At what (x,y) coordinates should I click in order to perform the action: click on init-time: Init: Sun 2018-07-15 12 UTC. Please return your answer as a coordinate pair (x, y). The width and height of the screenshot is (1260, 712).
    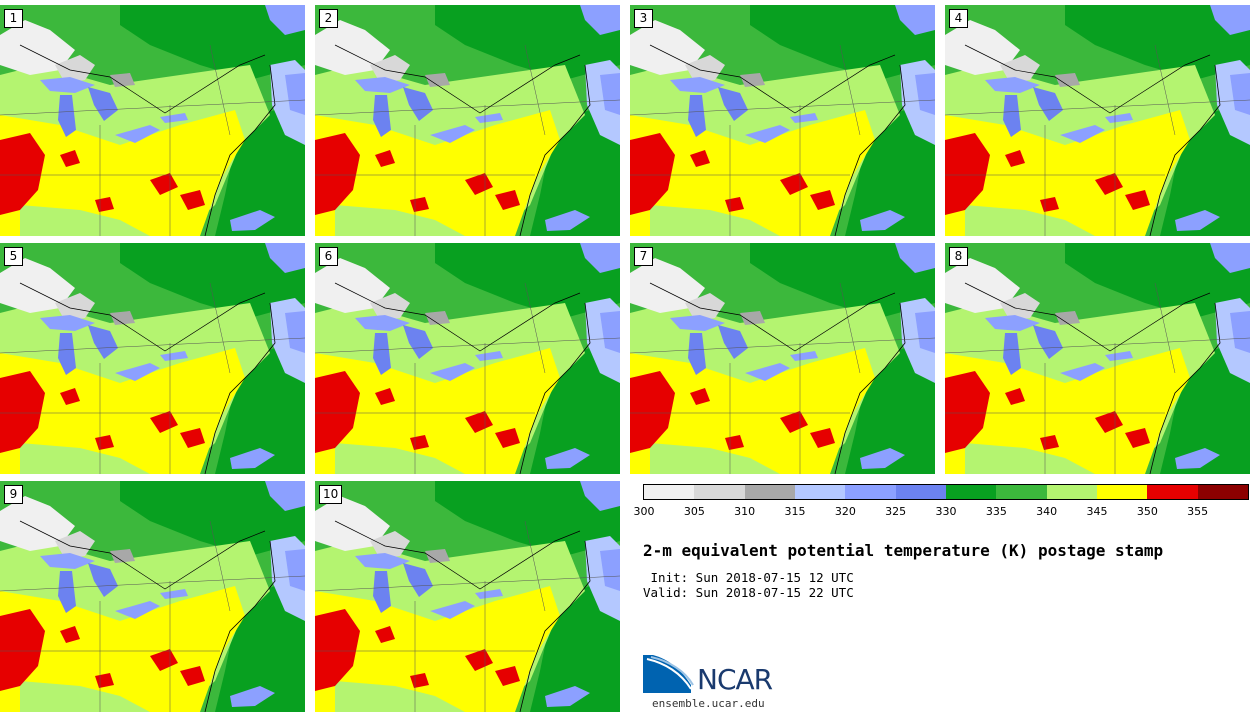
    Looking at the image, I should click on (748, 577).